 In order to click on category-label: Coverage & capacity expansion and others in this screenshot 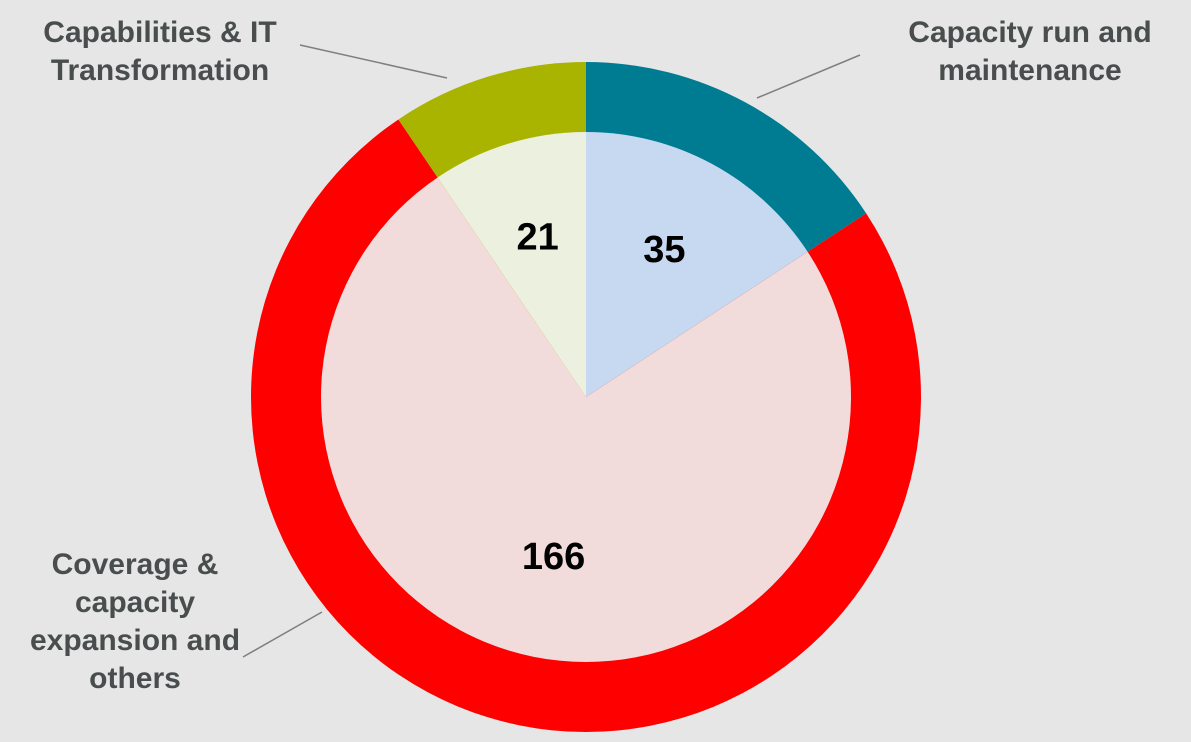, I will do `click(135, 621)`.